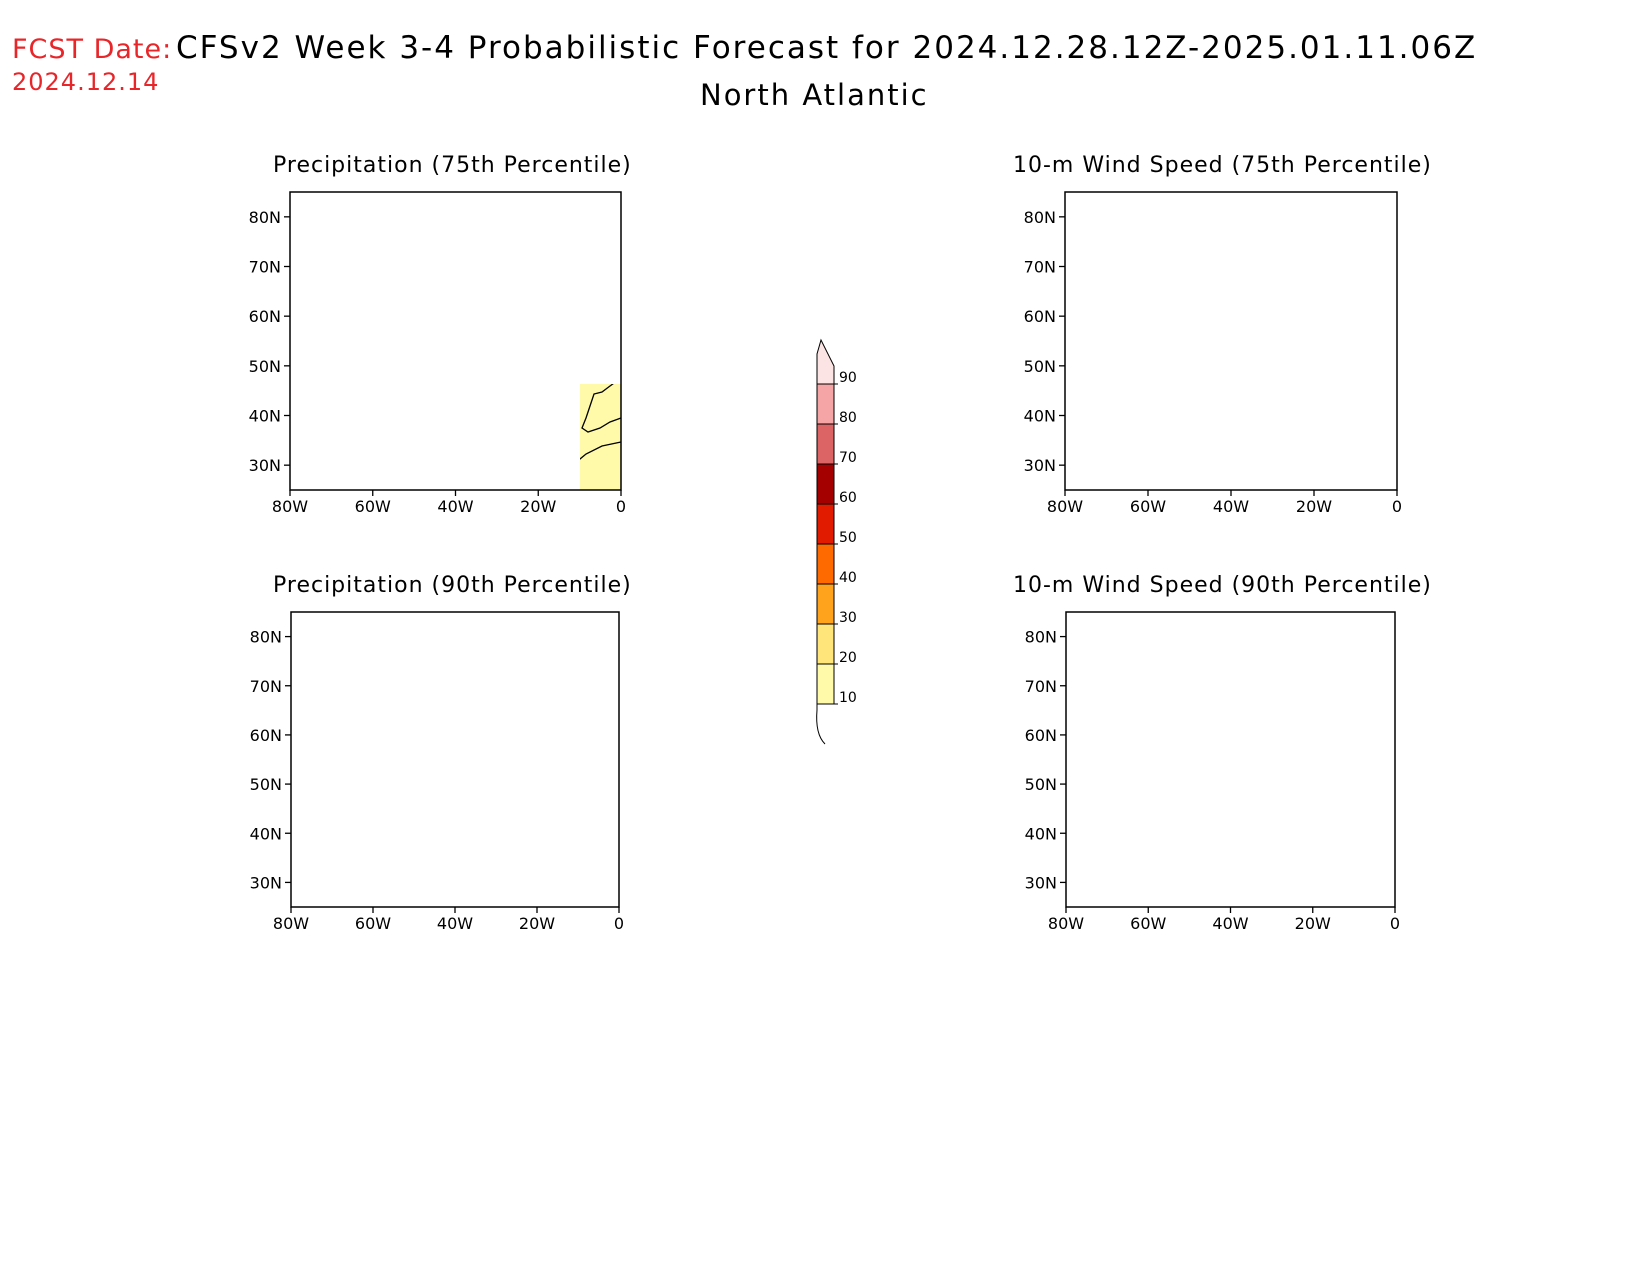  What do you see at coordinates (437, 362) in the screenshot?
I see `axes-precip-75: 80N 70N 60N 50N 40N 30N 80W 60W 40W 20W 0` at bounding box center [437, 362].